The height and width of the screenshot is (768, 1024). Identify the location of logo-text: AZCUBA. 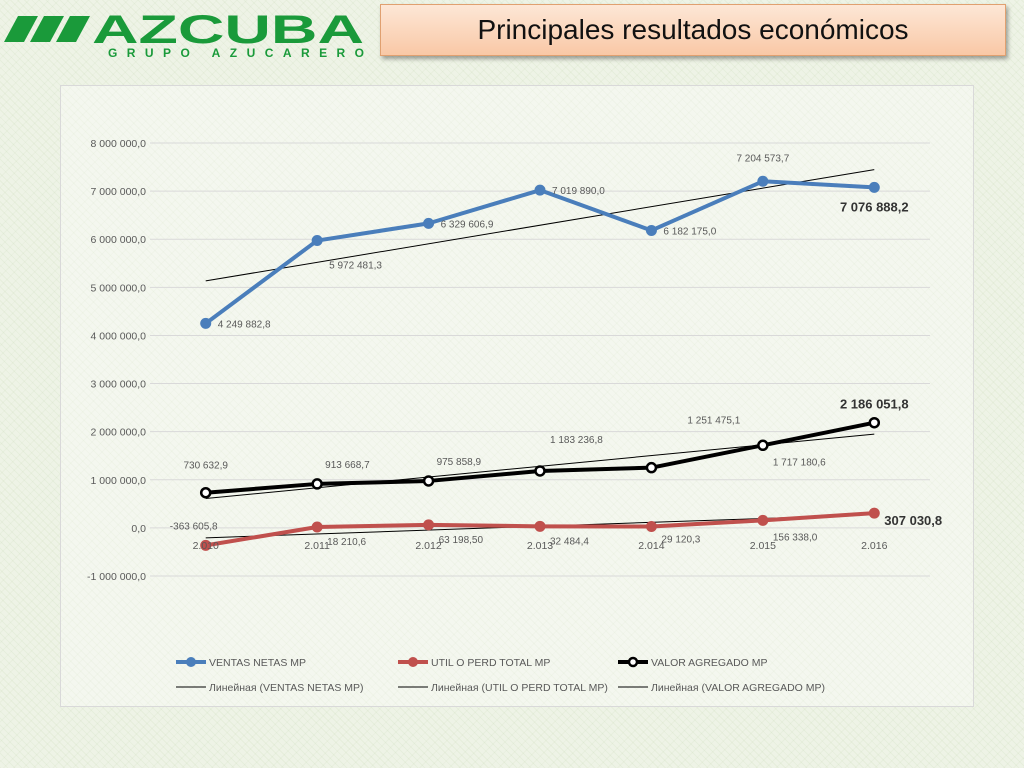
(228, 30).